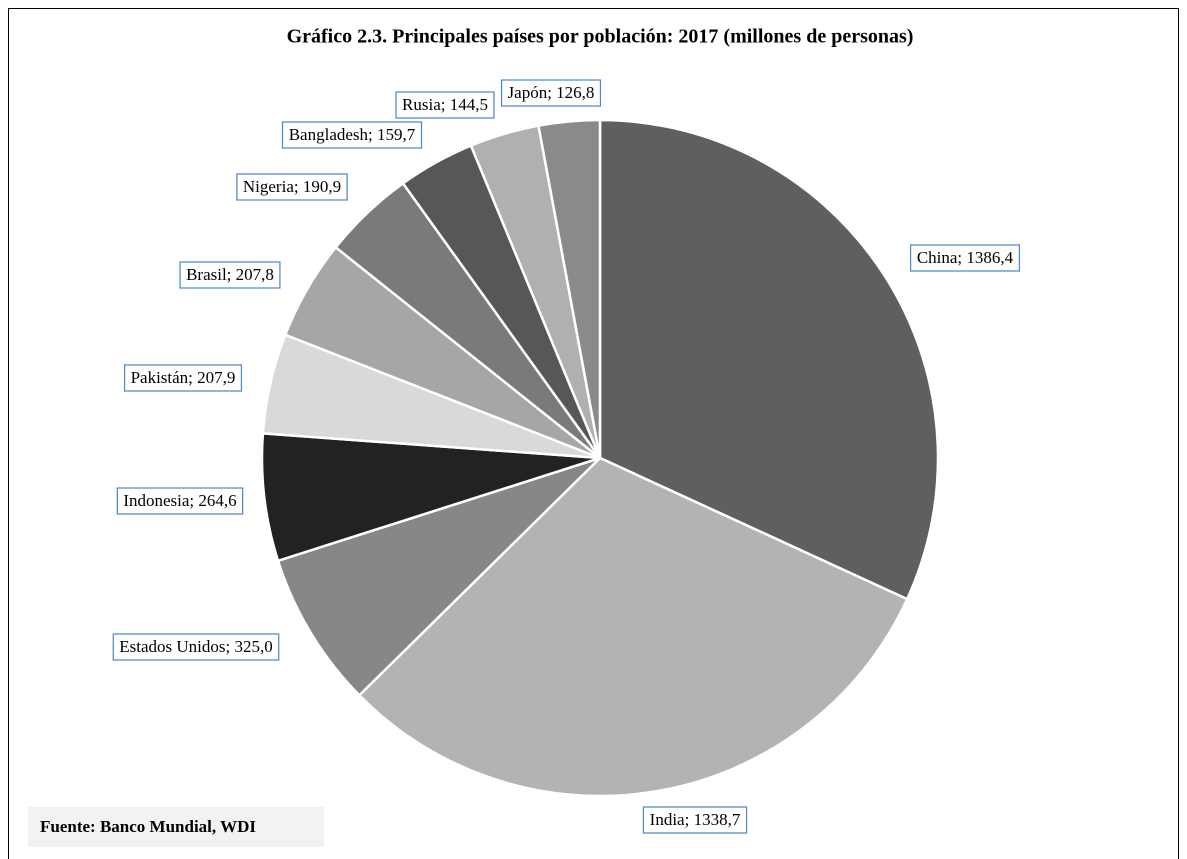 The width and height of the screenshot is (1187, 859). Describe the element at coordinates (148, 826) in the screenshot. I see `source: Fuente: Banco Mundial, WDI` at that location.